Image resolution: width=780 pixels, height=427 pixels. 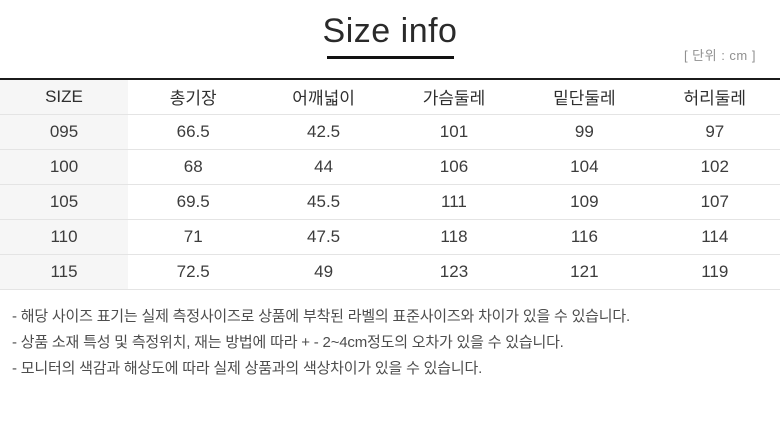 I want to click on value-cell: 114, so click(x=714, y=237).